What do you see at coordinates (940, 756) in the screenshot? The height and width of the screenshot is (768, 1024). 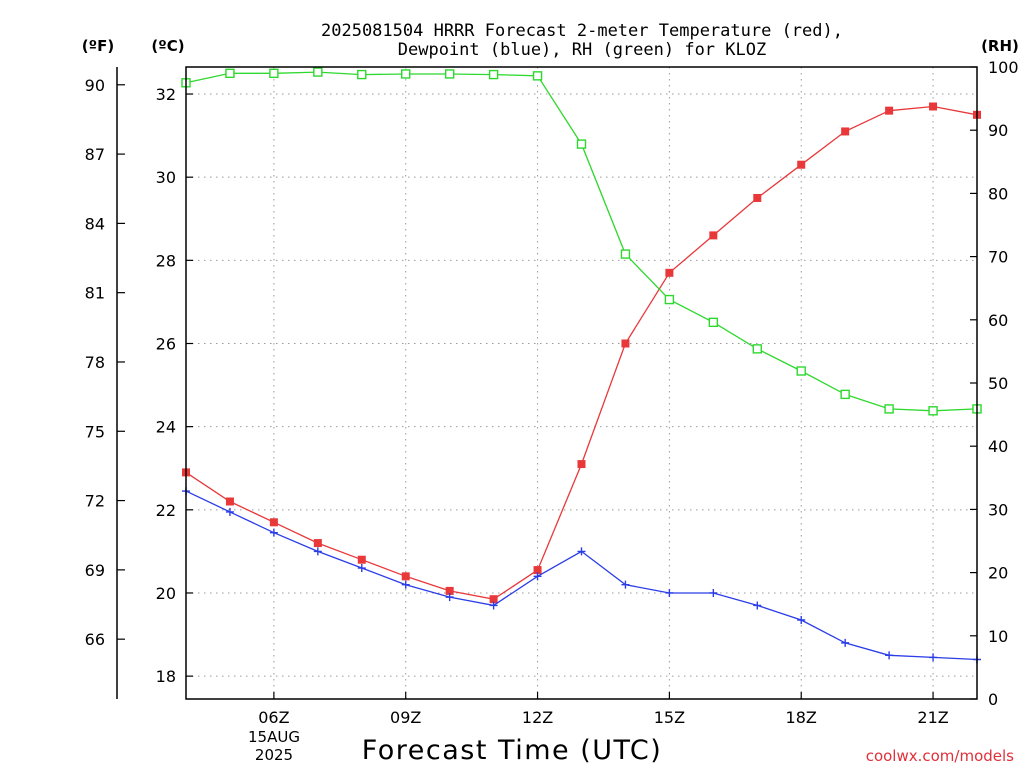 I see `credit-text: coolwx.com/models` at bounding box center [940, 756].